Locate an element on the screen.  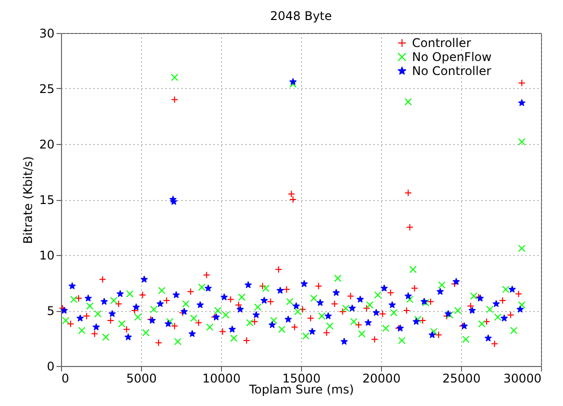
y-tick-label: 5 is located at coordinates (50, 311).